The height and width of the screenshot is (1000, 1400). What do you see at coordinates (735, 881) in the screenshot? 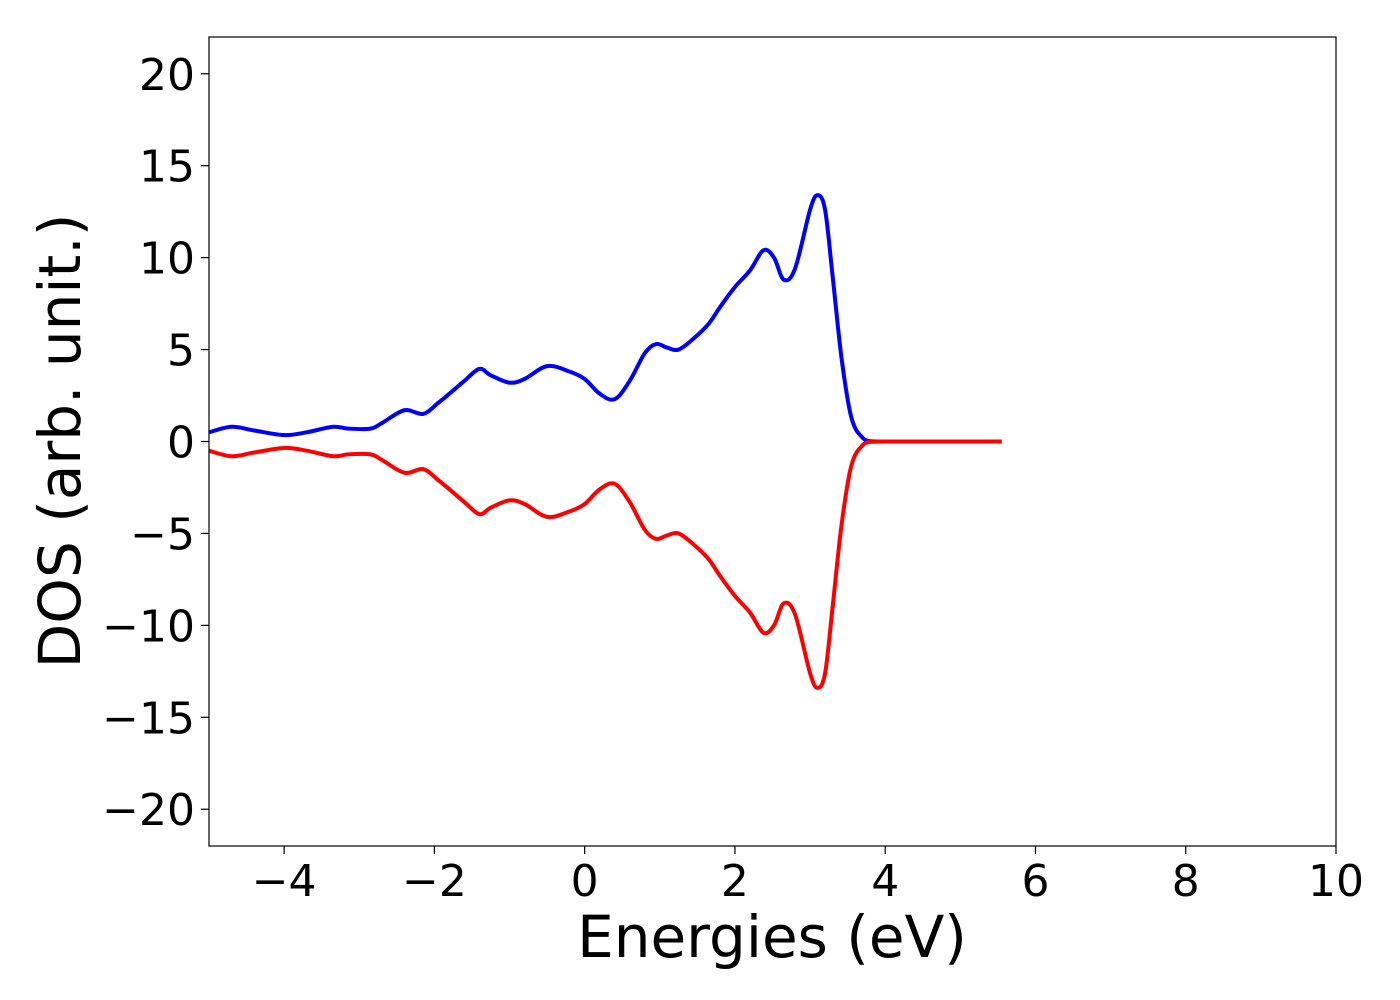
I see `x-tick-label: 2` at bounding box center [735, 881].